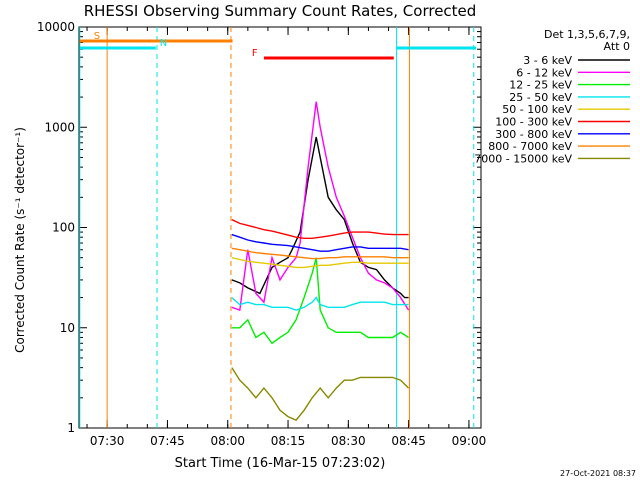 This screenshot has width=640, height=480. I want to click on legend-label: 6 - 12 keV, so click(544, 72).